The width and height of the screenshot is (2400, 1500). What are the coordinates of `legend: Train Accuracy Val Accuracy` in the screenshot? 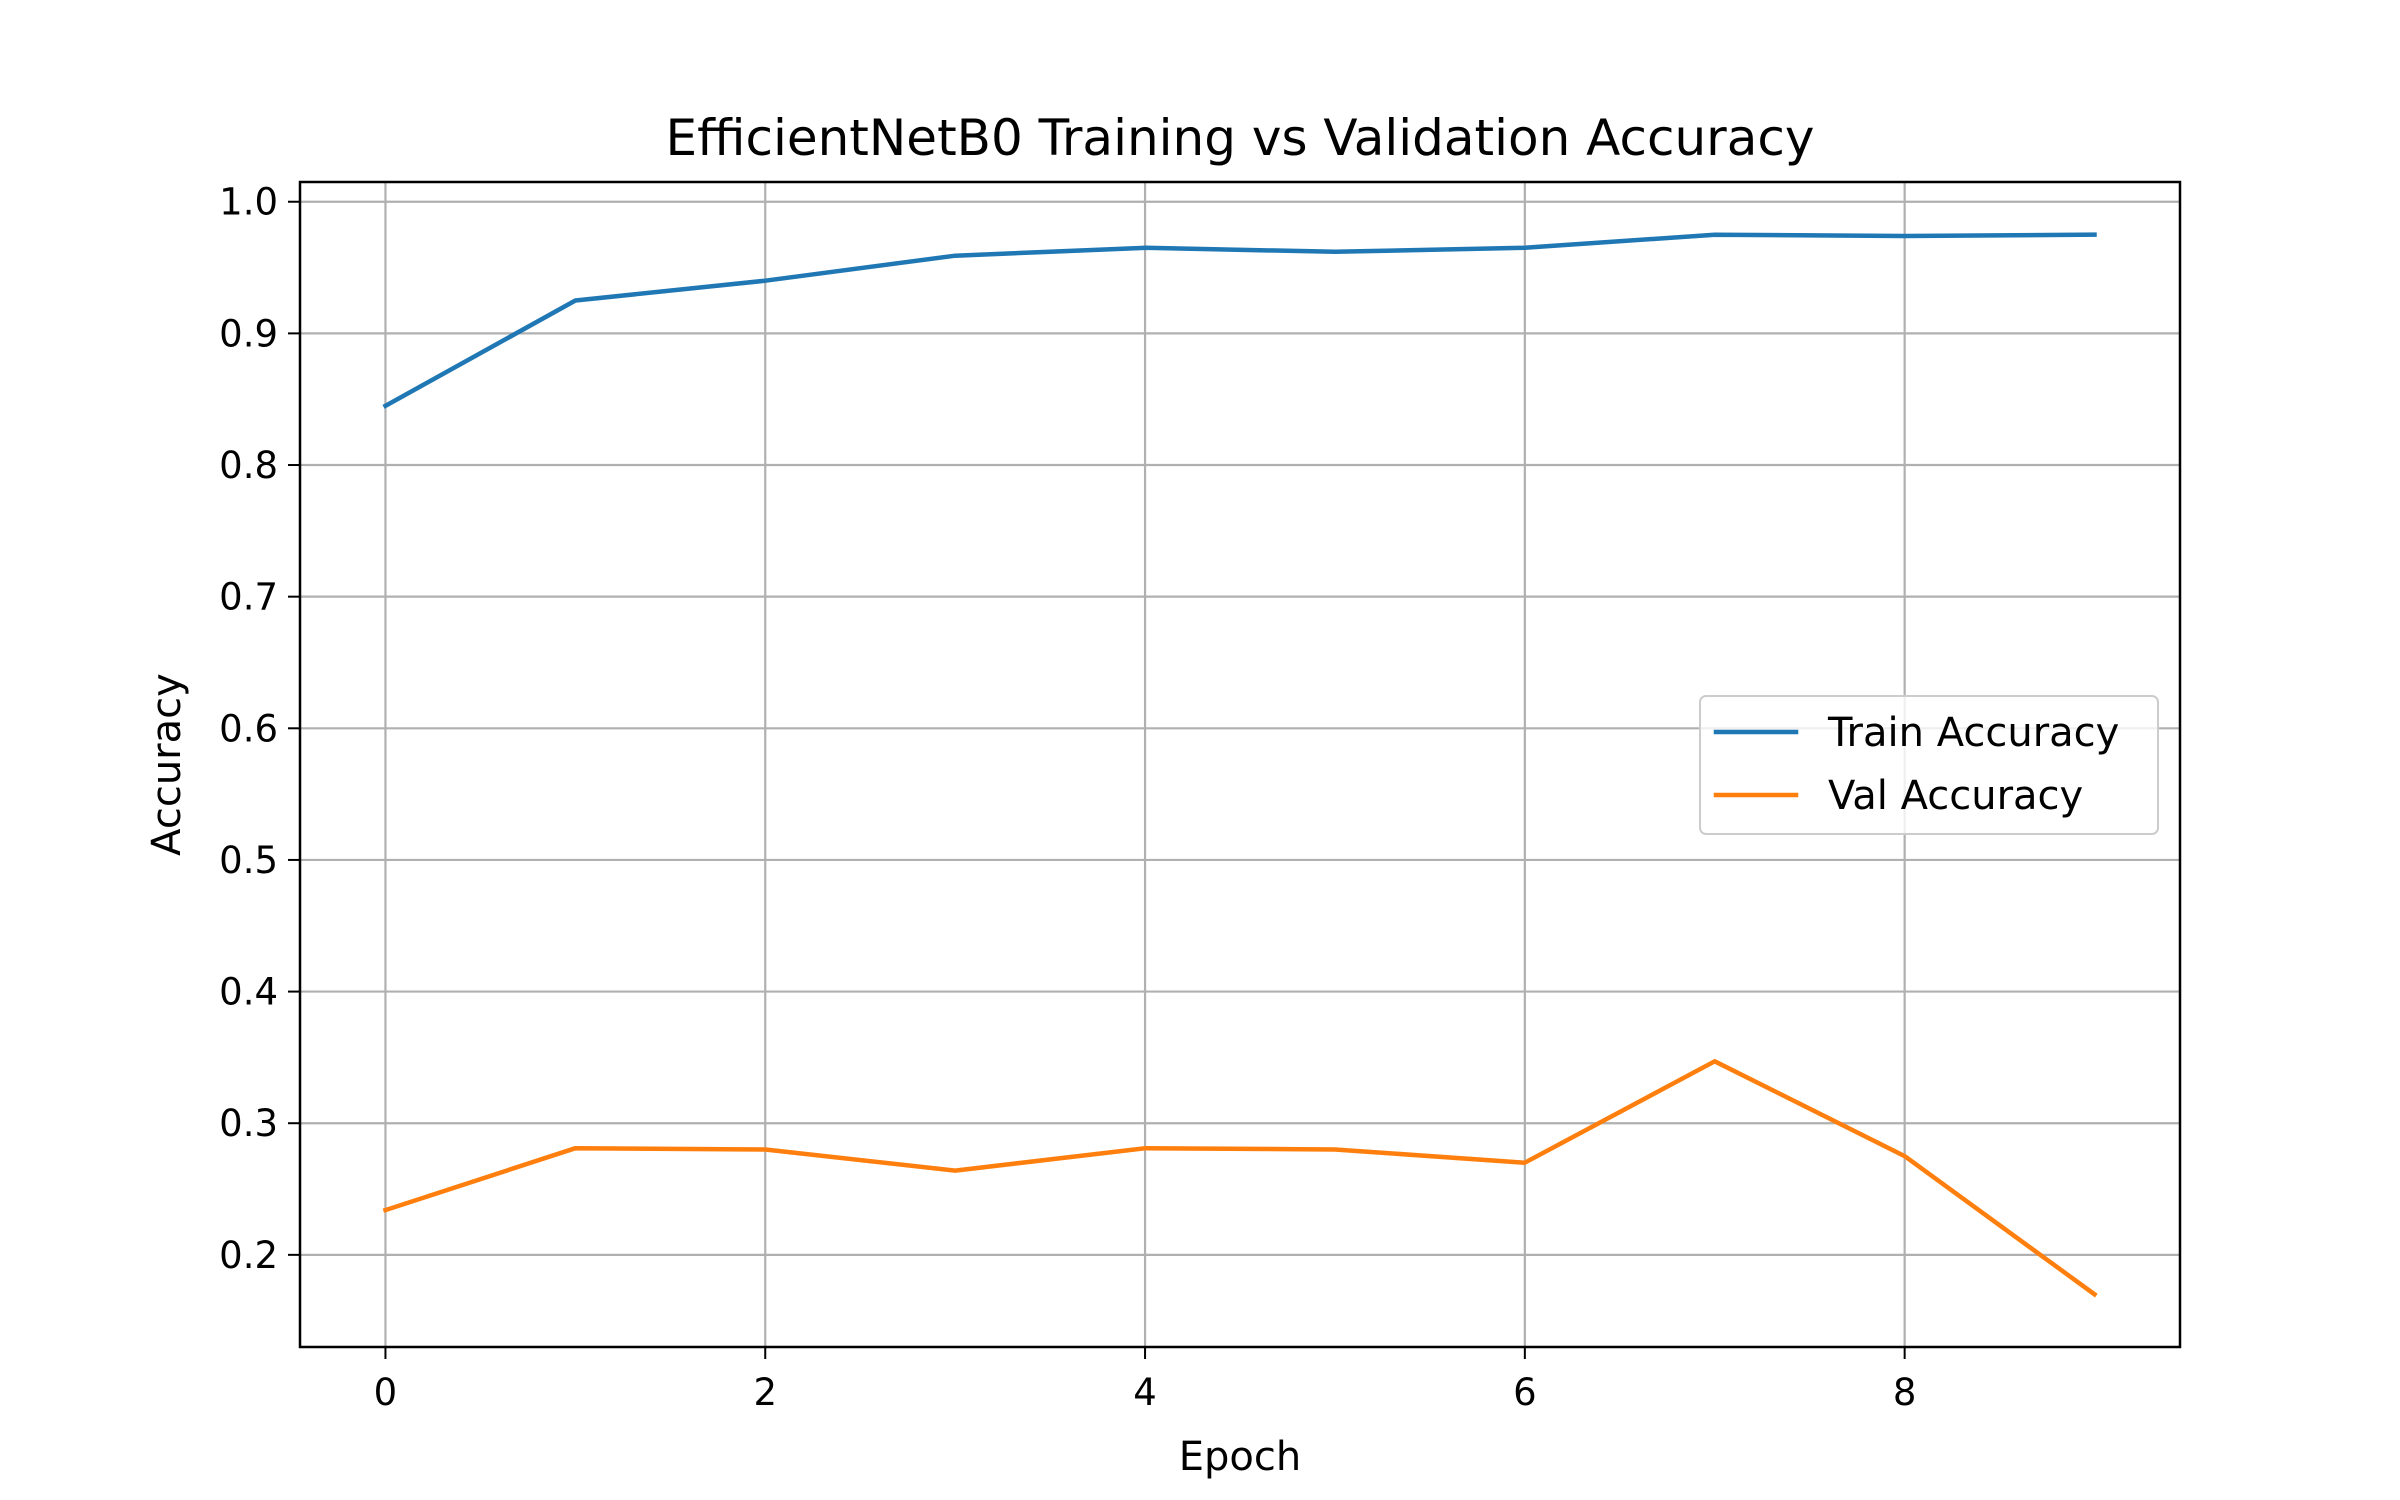 It's located at (1929, 765).